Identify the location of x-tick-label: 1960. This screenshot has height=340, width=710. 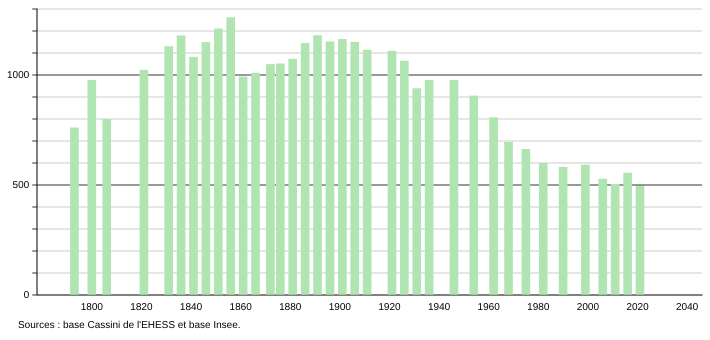
(489, 307).